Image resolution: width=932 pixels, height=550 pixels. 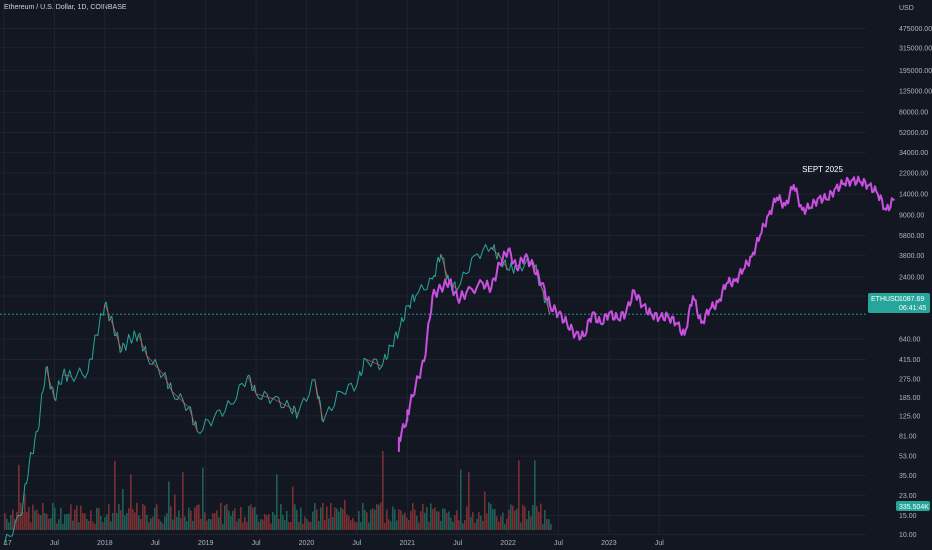 I want to click on price-badge: ETHUSD 1087.69 06:41:45, so click(x=899, y=303).